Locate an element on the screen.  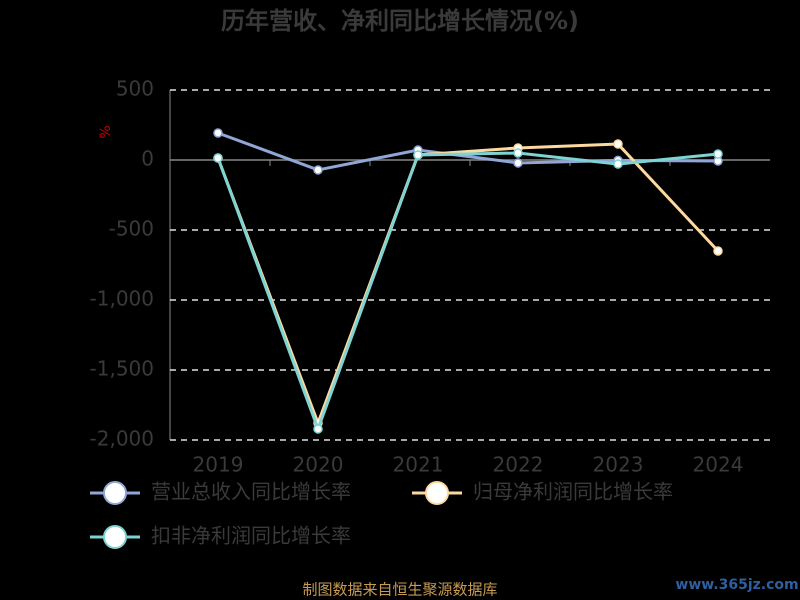
y-tick-label: -500 is located at coordinates (131, 229).